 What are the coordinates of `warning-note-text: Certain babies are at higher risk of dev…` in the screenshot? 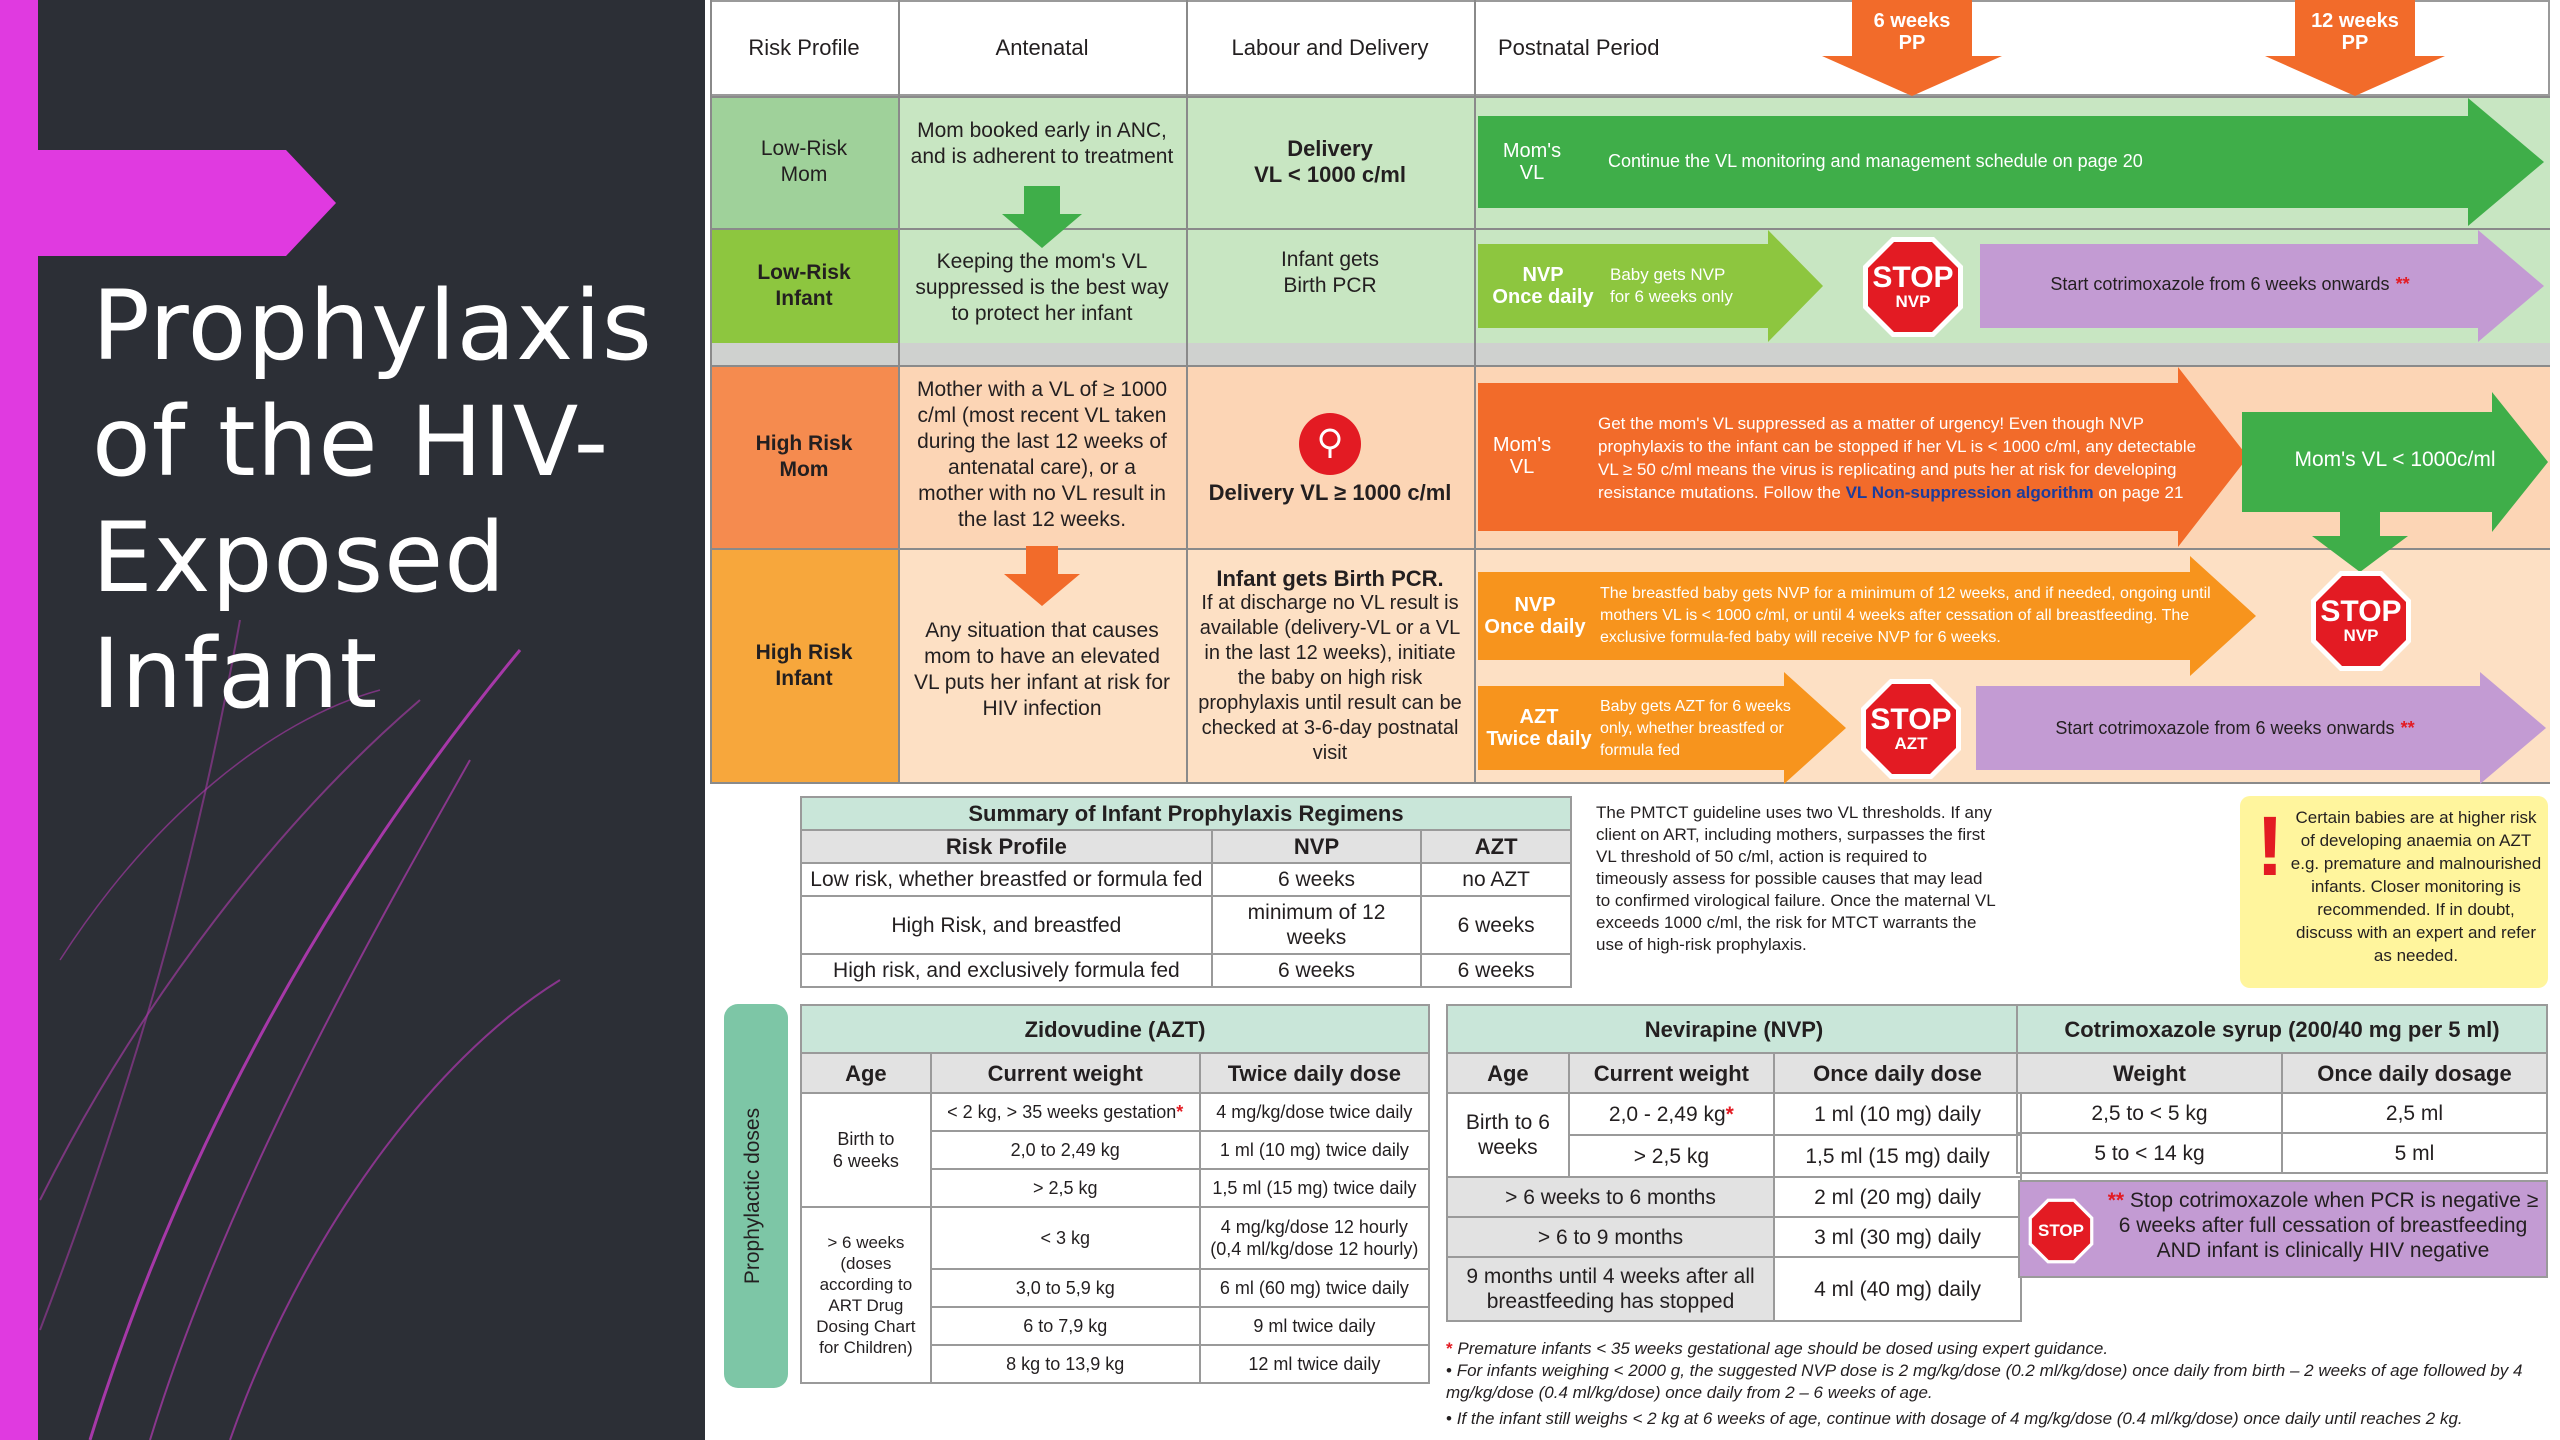 It's located at (2416, 886).